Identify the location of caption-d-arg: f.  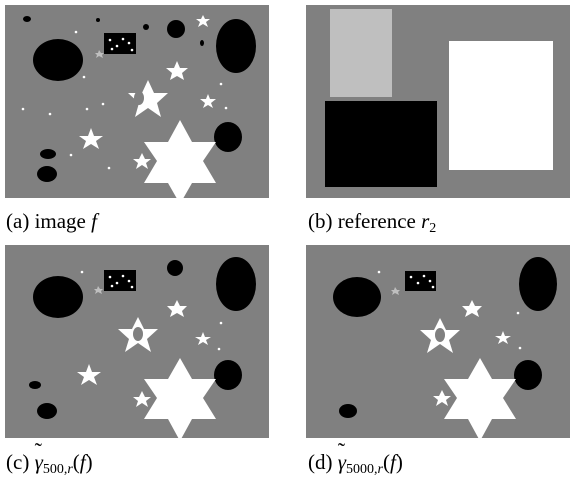
(392, 462).